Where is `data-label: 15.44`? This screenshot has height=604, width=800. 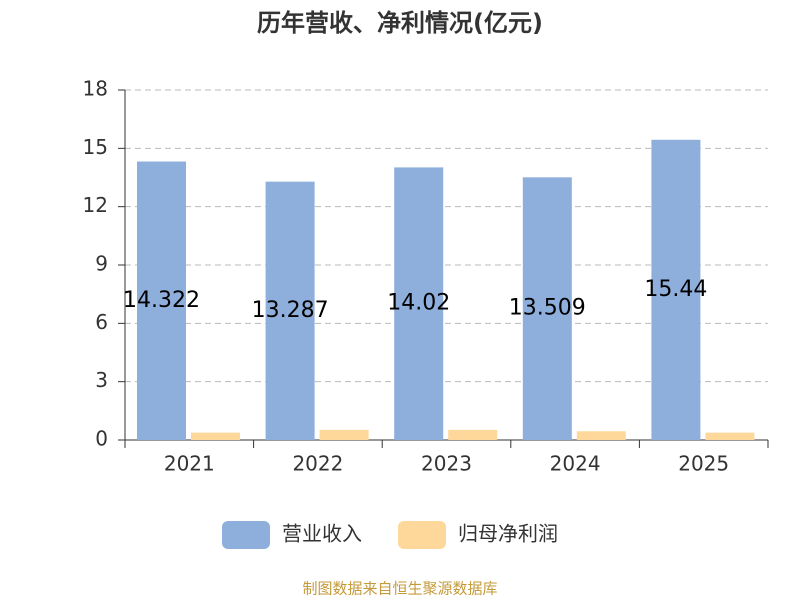 data-label: 15.44 is located at coordinates (675, 289).